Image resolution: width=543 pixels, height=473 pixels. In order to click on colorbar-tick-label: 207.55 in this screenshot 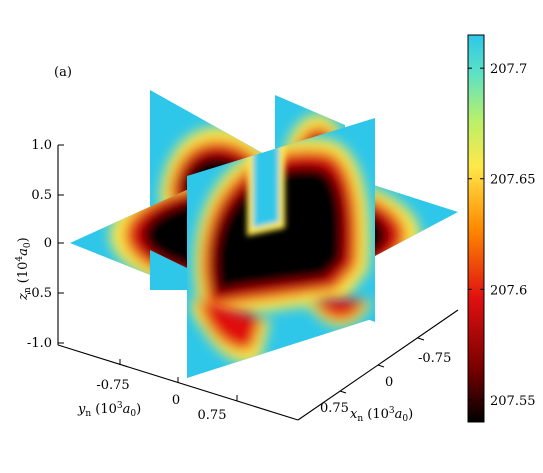, I will do `click(513, 401)`.